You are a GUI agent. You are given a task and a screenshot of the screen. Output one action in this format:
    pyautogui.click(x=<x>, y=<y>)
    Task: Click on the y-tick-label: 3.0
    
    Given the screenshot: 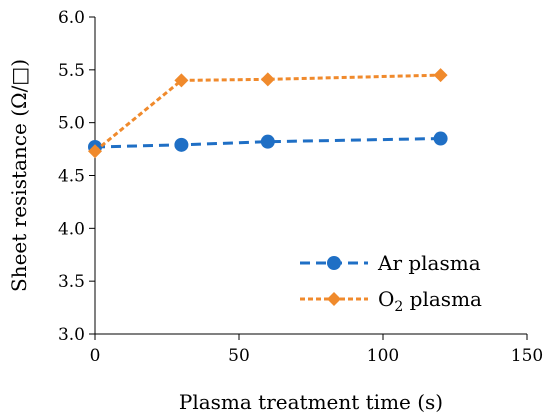 What is the action you would take?
    pyautogui.click(x=71, y=335)
    